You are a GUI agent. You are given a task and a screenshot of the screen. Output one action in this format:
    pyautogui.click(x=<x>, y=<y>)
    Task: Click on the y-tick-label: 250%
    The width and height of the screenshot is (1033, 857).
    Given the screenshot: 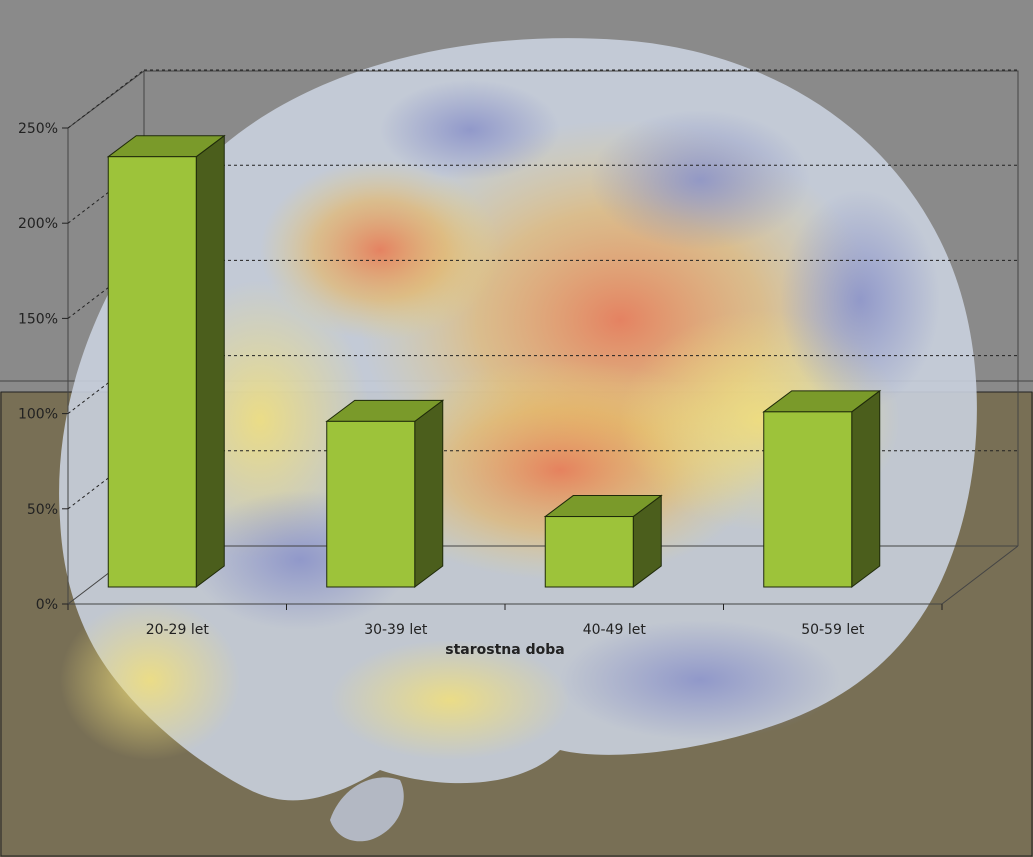 What is the action you would take?
    pyautogui.click(x=38, y=129)
    